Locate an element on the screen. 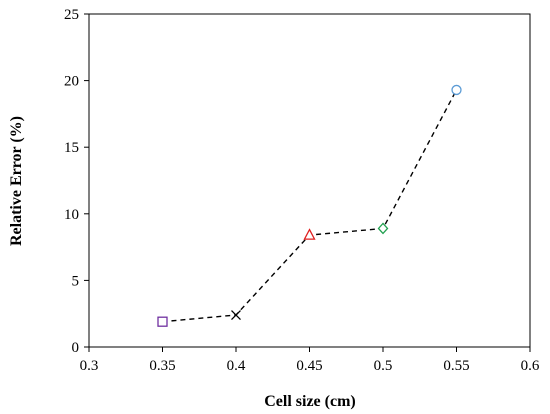  y-tick-label: 15 is located at coordinates (71, 148).